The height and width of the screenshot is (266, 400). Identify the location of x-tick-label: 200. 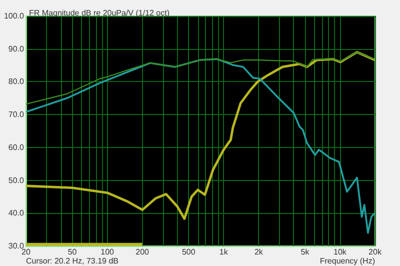
(143, 252).